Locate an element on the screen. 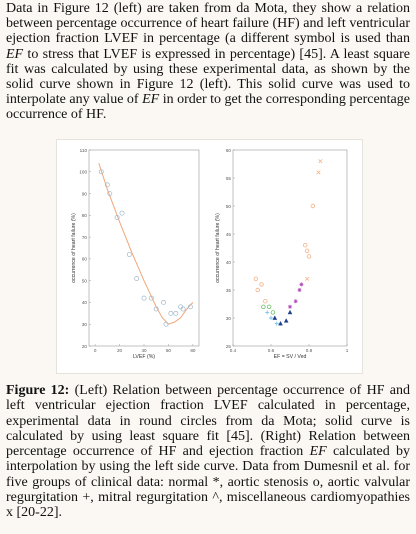  y-tick-label: 90 is located at coordinates (85, 193).